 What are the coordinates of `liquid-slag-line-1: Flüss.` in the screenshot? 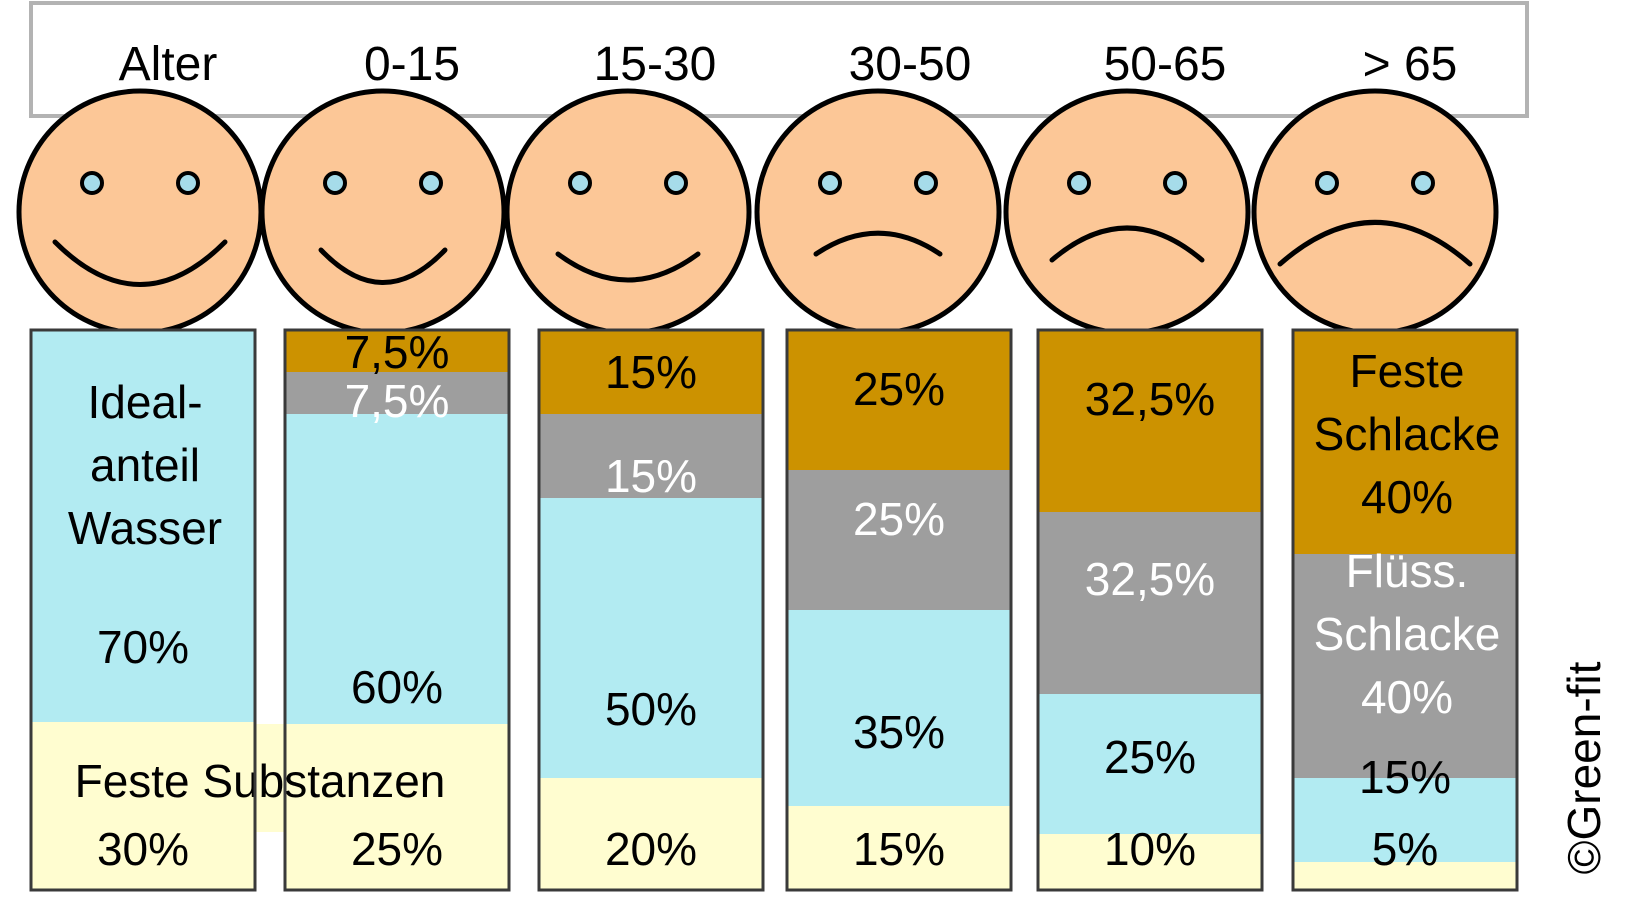 It's located at (1407, 571).